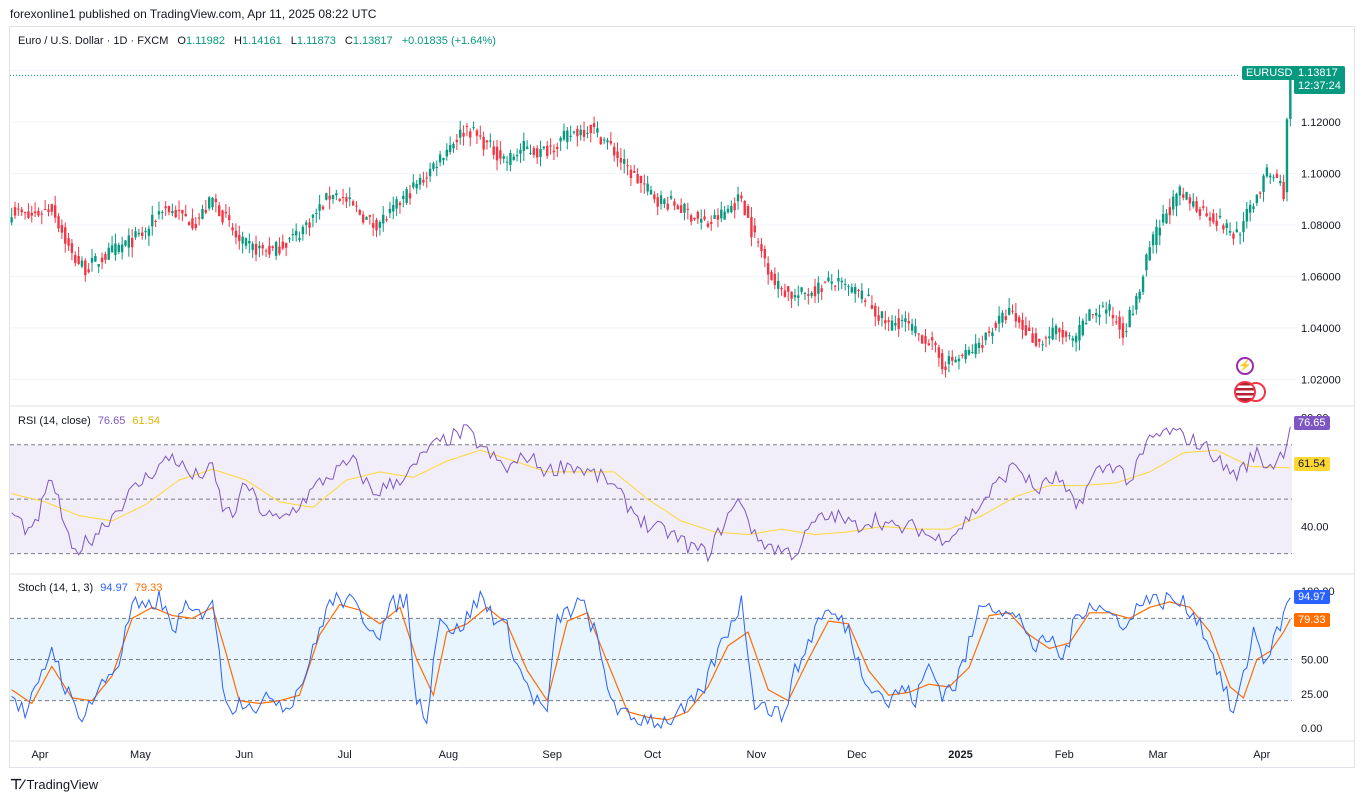 The height and width of the screenshot is (803, 1364). What do you see at coordinates (114, 588) in the screenshot?
I see `stoch-k-value: 94.97` at bounding box center [114, 588].